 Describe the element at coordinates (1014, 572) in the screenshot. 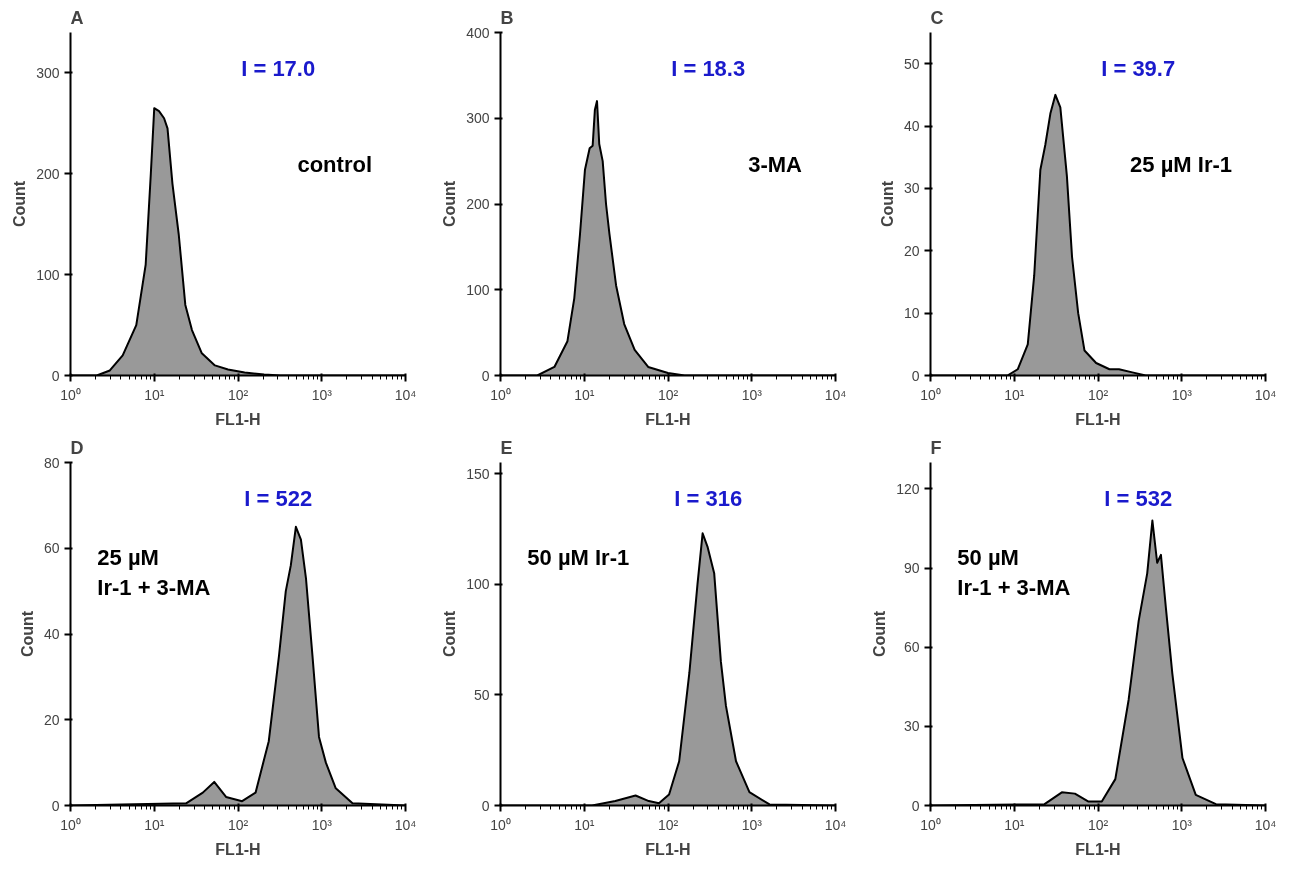

I see `annotation: 50 µM Ir-1 + 3-MA` at that location.